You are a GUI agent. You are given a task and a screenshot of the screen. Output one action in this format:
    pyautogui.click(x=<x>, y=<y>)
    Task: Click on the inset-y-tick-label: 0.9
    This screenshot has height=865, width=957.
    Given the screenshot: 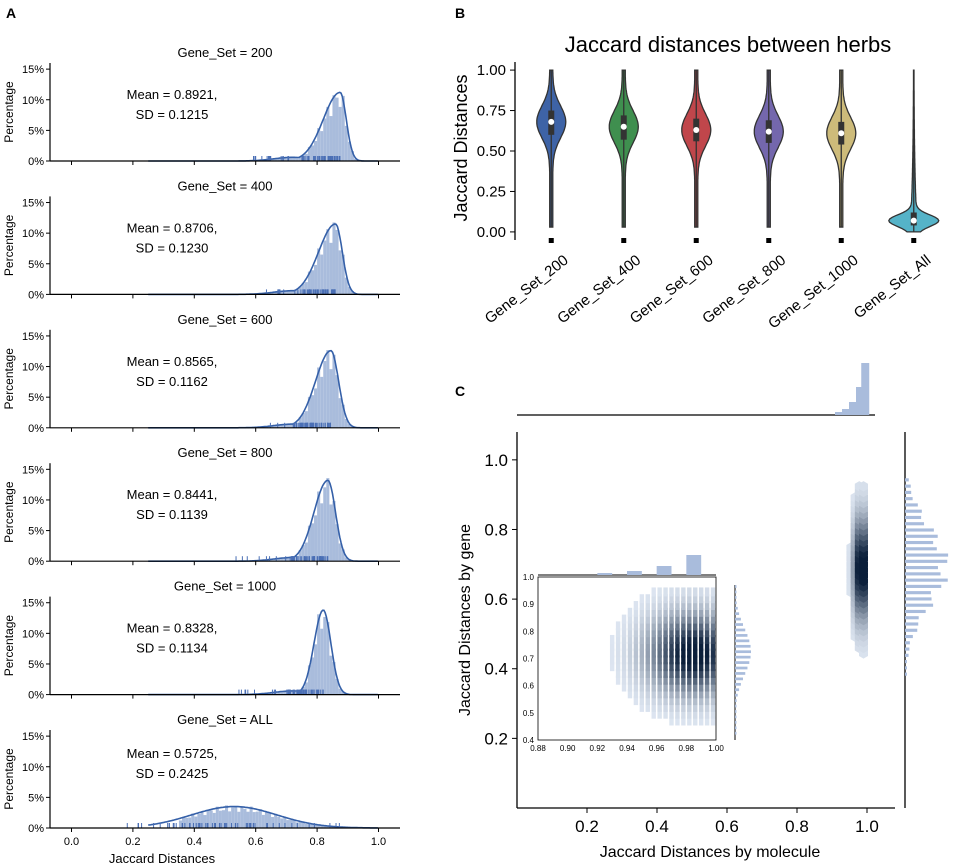 What is the action you would take?
    pyautogui.click(x=529, y=604)
    